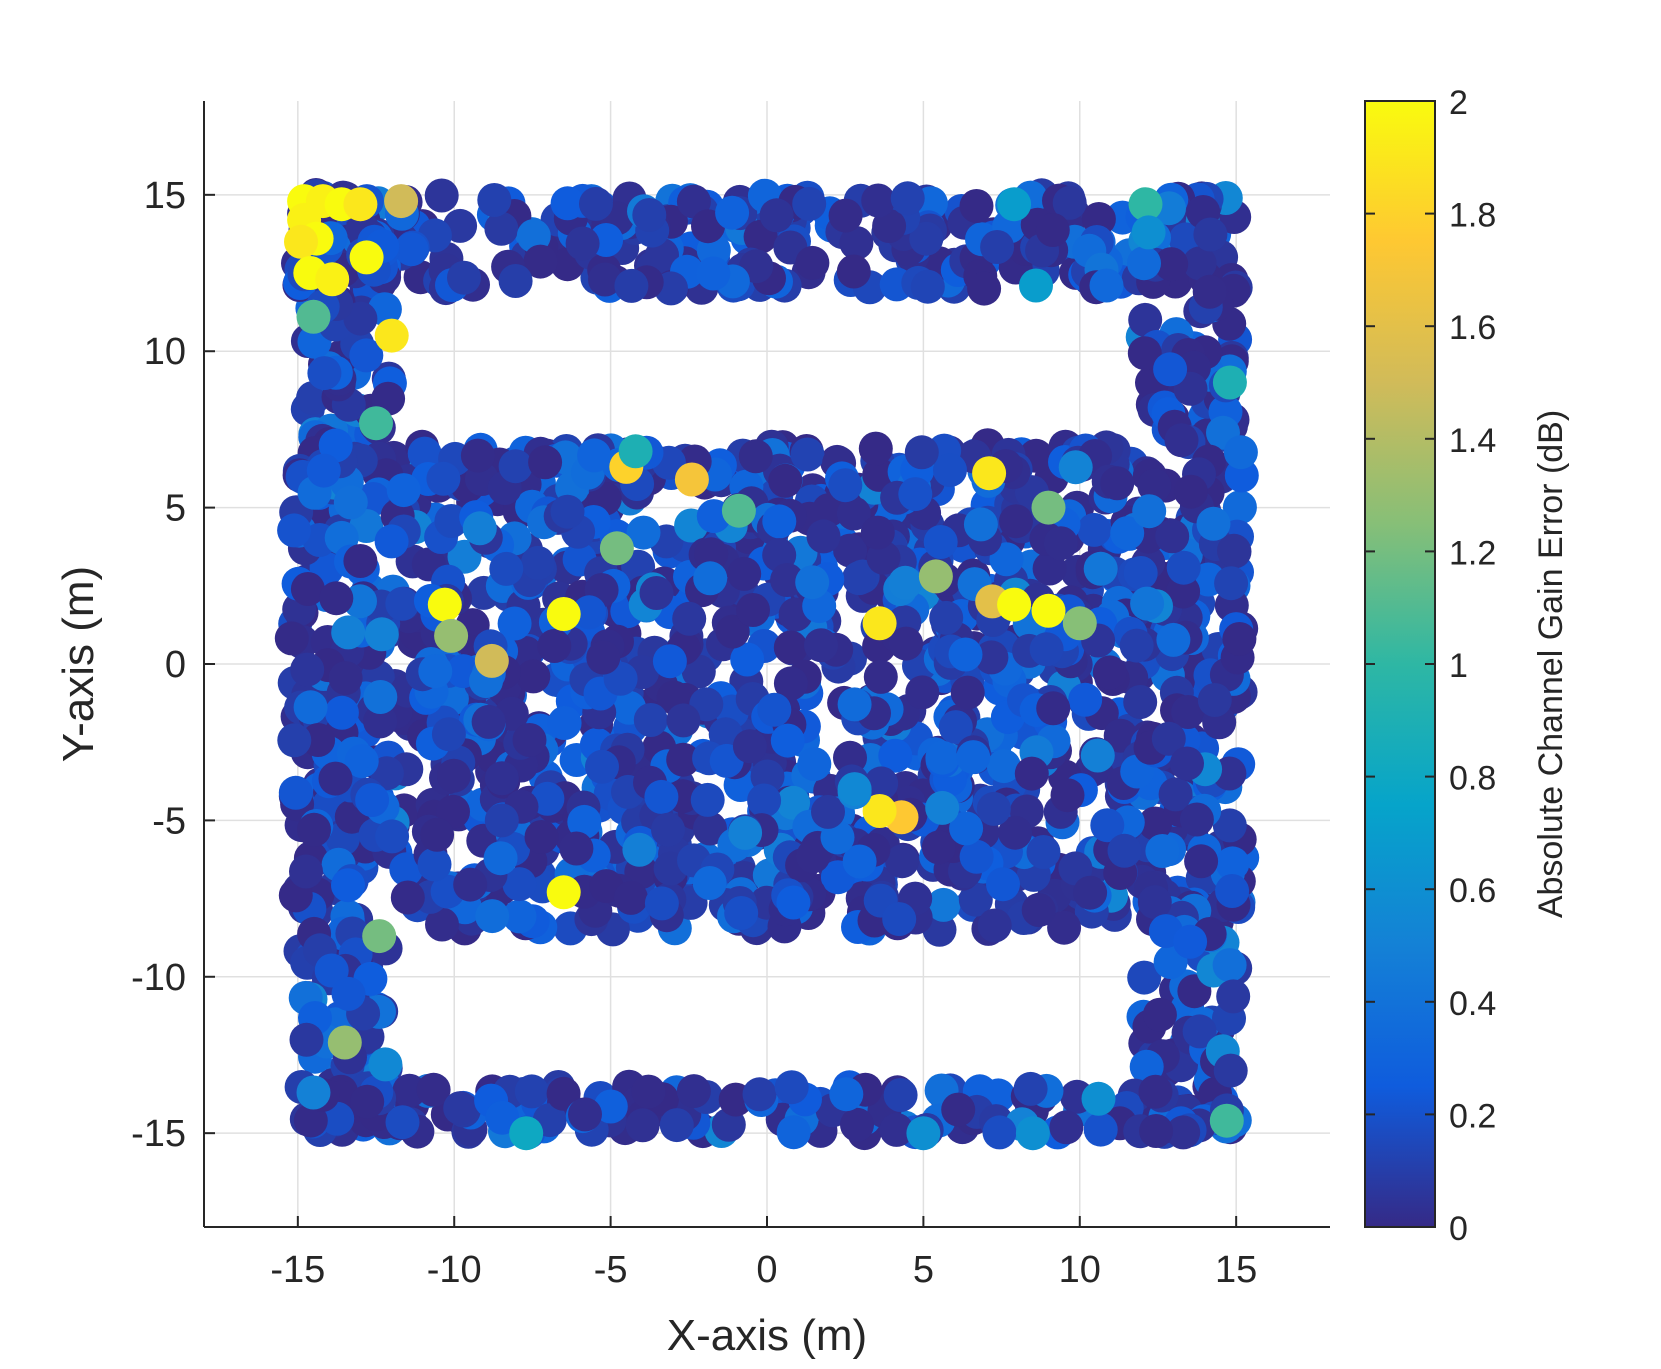 Image resolution: width=1661 pixels, height=1369 pixels. What do you see at coordinates (767, 1335) in the screenshot?
I see `x-axis-label: X-axis (m)` at bounding box center [767, 1335].